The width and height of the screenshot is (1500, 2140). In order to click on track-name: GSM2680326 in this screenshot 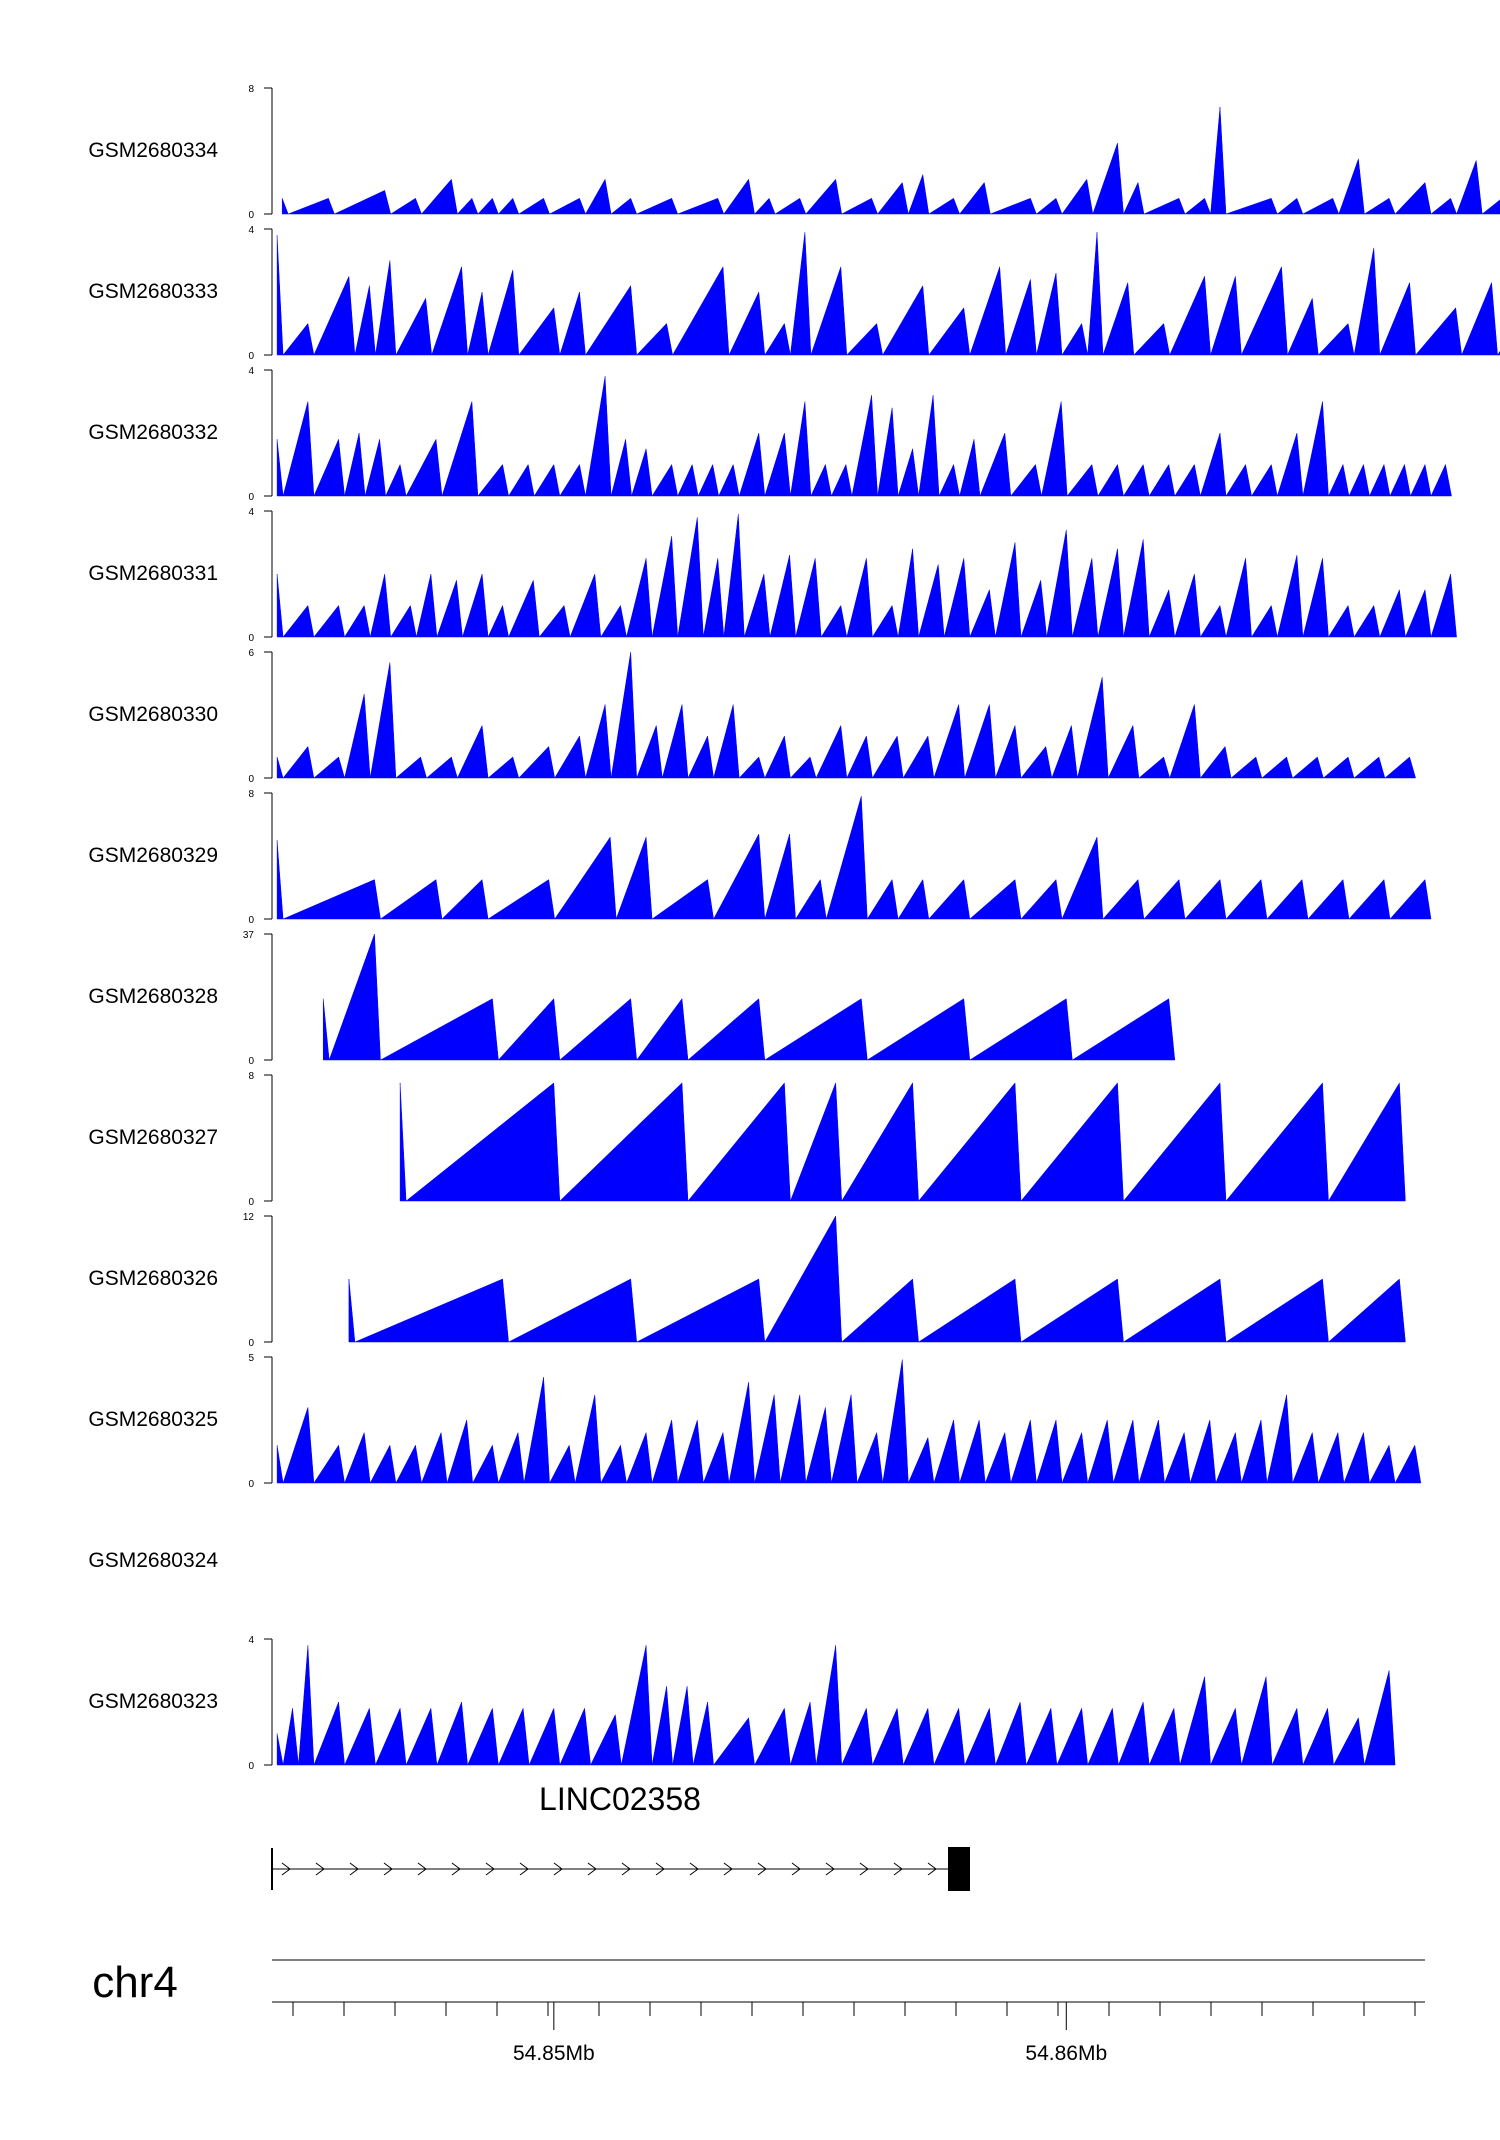, I will do `click(153, 1278)`.